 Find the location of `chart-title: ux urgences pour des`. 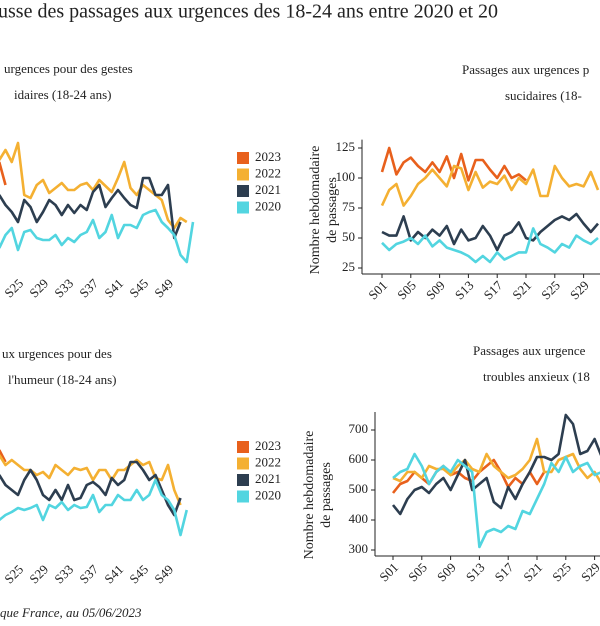

chart-title: ux urgences pour des is located at coordinates (57, 353).